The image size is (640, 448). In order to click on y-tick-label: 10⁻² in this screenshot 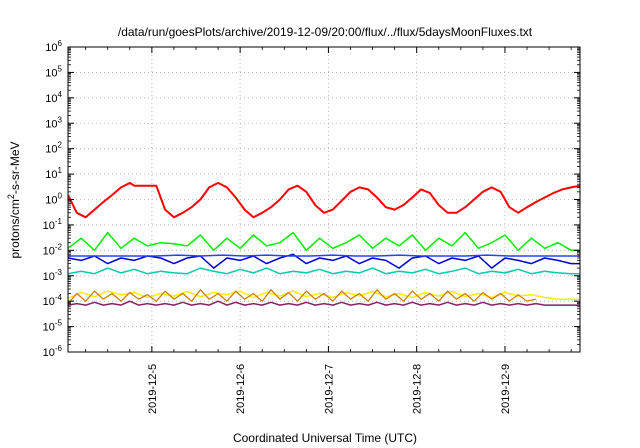, I will do `click(53, 249)`.